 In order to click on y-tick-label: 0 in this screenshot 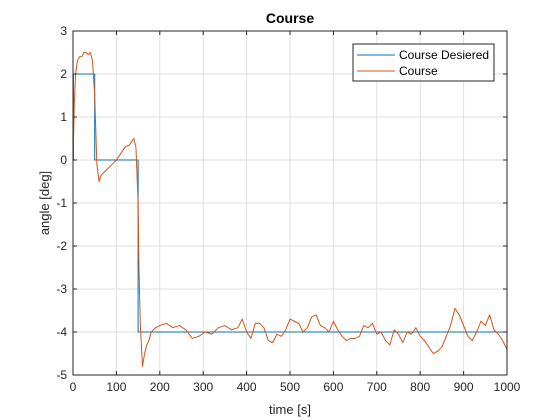, I will do `click(63, 160)`.